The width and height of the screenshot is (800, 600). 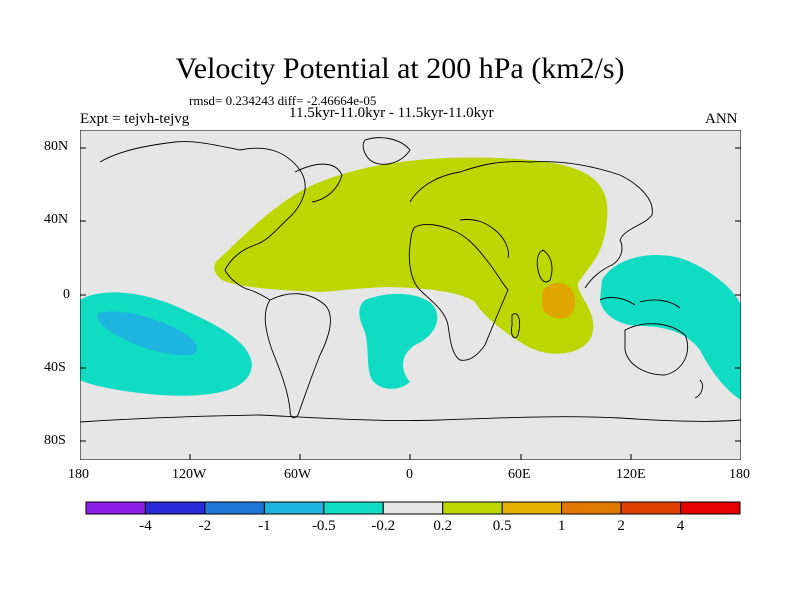 What do you see at coordinates (55, 367) in the screenshot?
I see `y-tick-label: 40S` at bounding box center [55, 367].